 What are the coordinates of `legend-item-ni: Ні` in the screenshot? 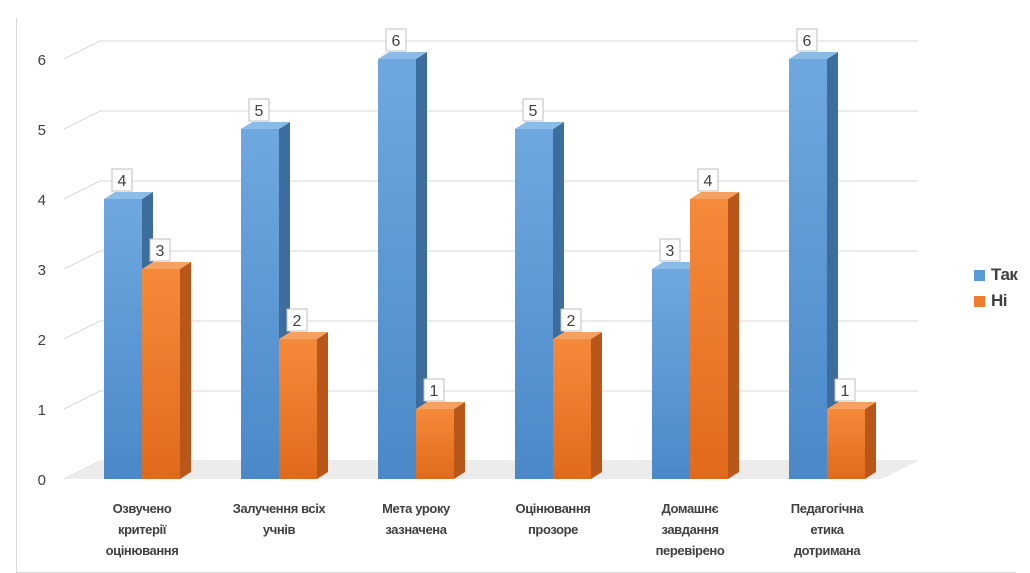 It's located at (995, 301).